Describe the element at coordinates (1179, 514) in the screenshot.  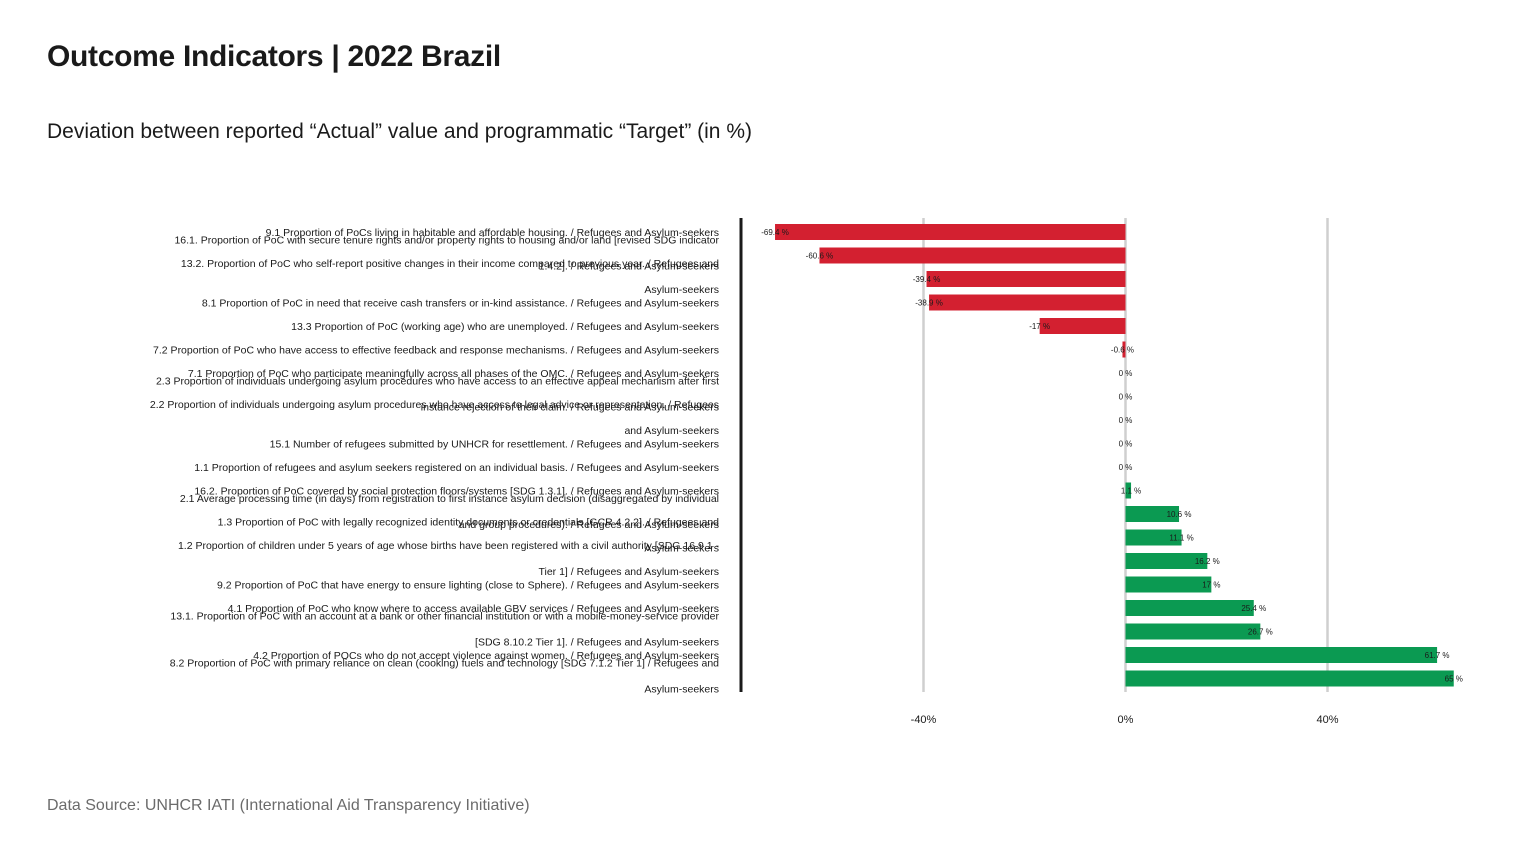
I see `data-label: 10.6 %` at that location.